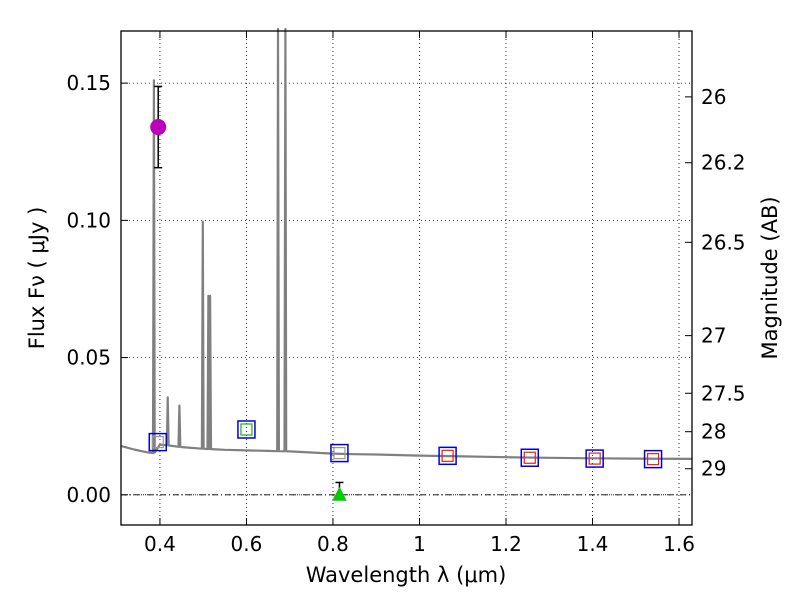  What do you see at coordinates (88, 495) in the screenshot?
I see `y-tick-label: 0.00` at bounding box center [88, 495].